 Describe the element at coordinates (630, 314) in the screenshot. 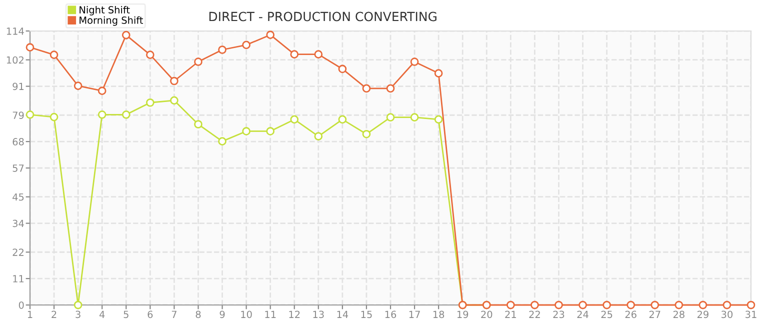

I see `x-tick-label: 26` at that location.